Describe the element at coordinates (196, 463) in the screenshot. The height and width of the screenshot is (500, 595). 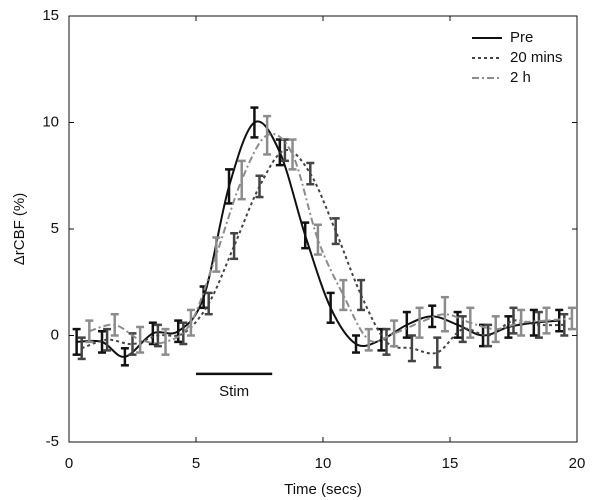
I see `x-tick-label: 5` at that location.